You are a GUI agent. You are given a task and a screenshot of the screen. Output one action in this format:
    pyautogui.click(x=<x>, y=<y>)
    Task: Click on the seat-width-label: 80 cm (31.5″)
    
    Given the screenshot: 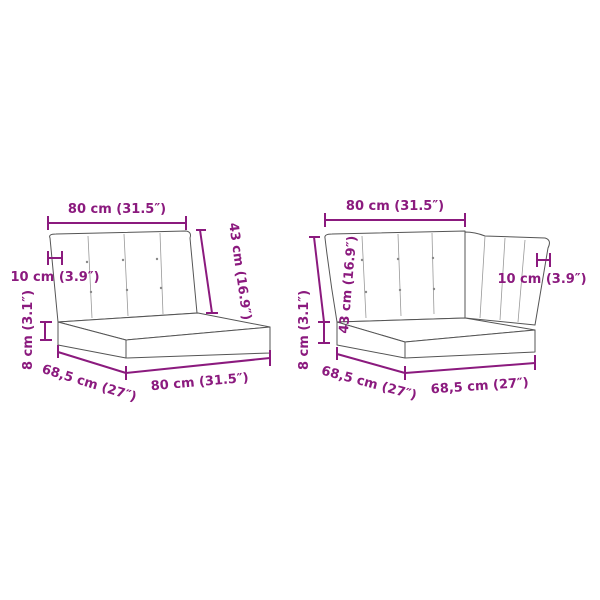 What is the action you would take?
    pyautogui.click(x=199, y=382)
    